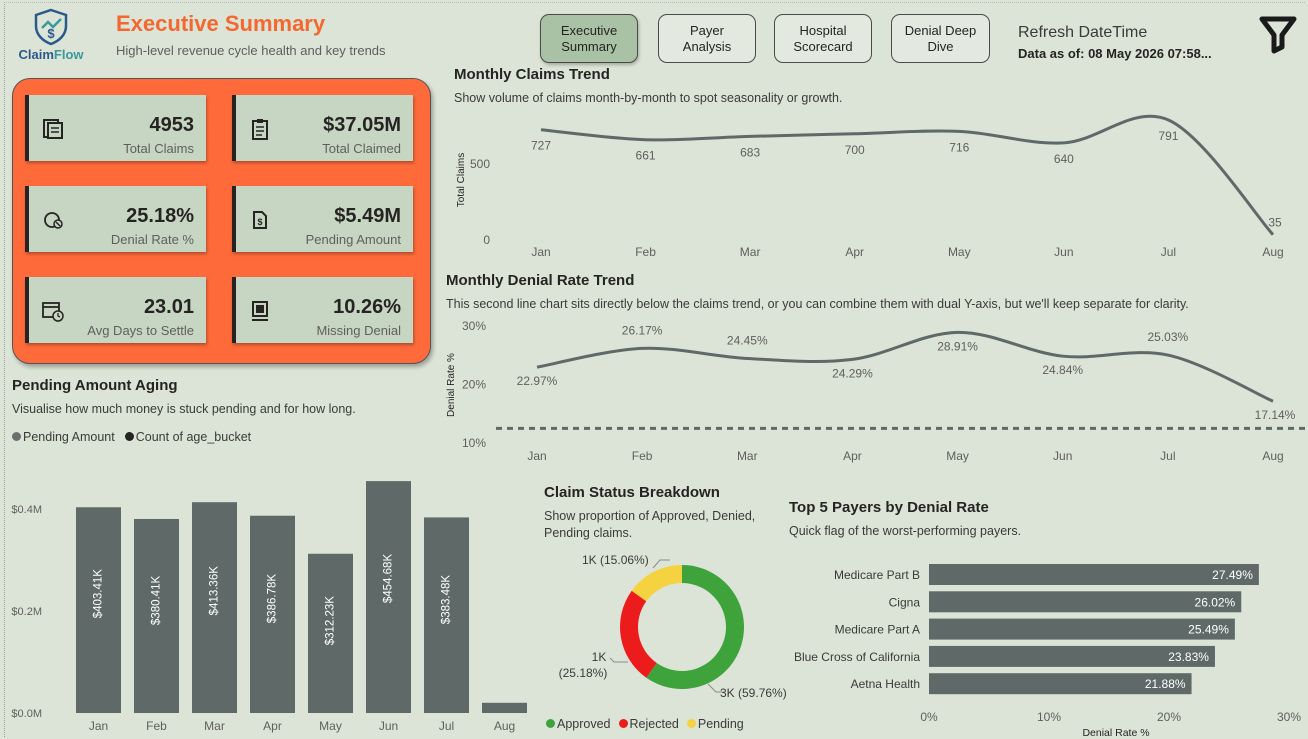 Image resolution: width=1308 pixels, height=739 pixels. I want to click on payer-data-label: 23.83%, so click(1188, 657).